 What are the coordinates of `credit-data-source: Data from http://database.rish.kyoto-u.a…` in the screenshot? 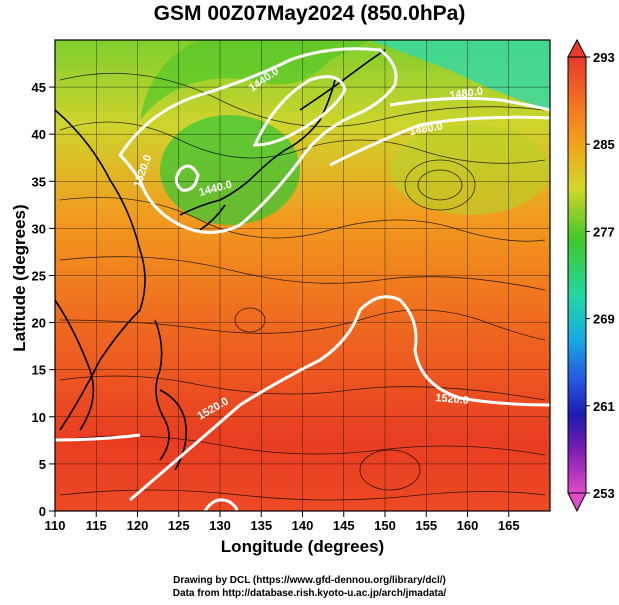 It's located at (309, 593).